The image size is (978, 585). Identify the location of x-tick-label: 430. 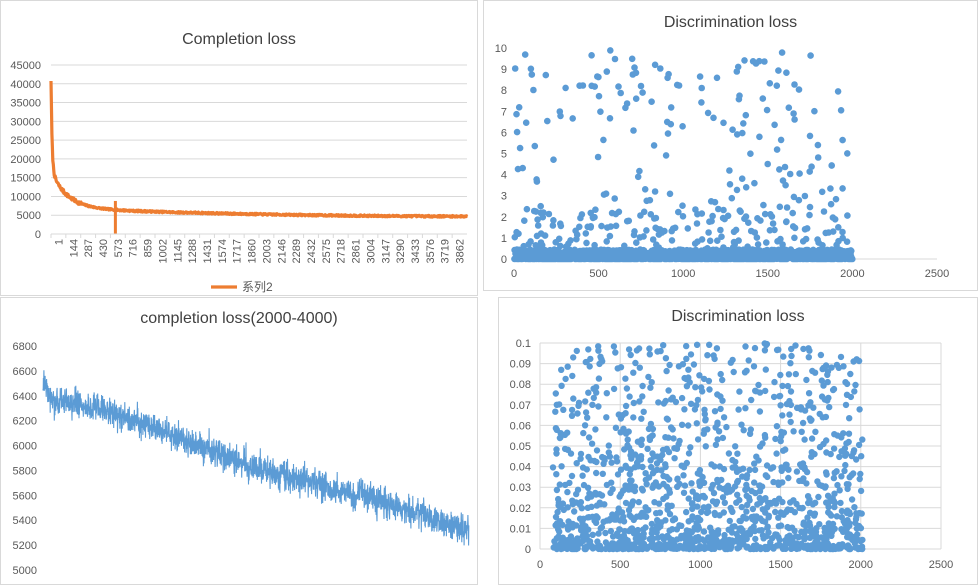
(104, 248).